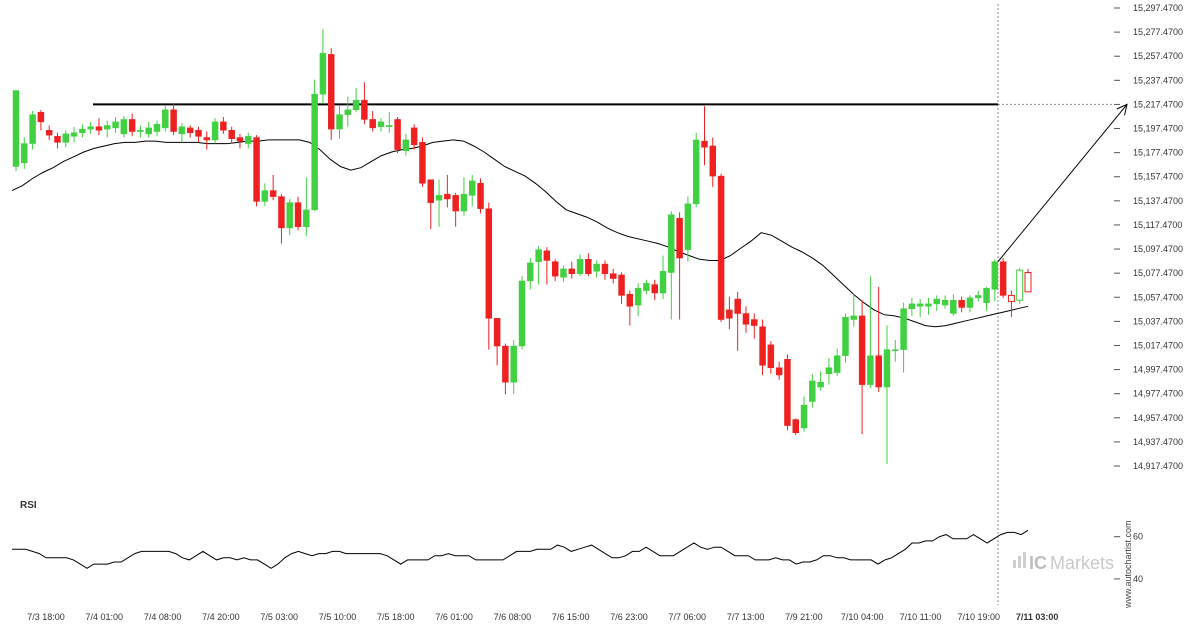 This screenshot has width=1200, height=635. What do you see at coordinates (105, 617) in the screenshot?
I see `time-tick-label: 7/4 01:00` at bounding box center [105, 617].